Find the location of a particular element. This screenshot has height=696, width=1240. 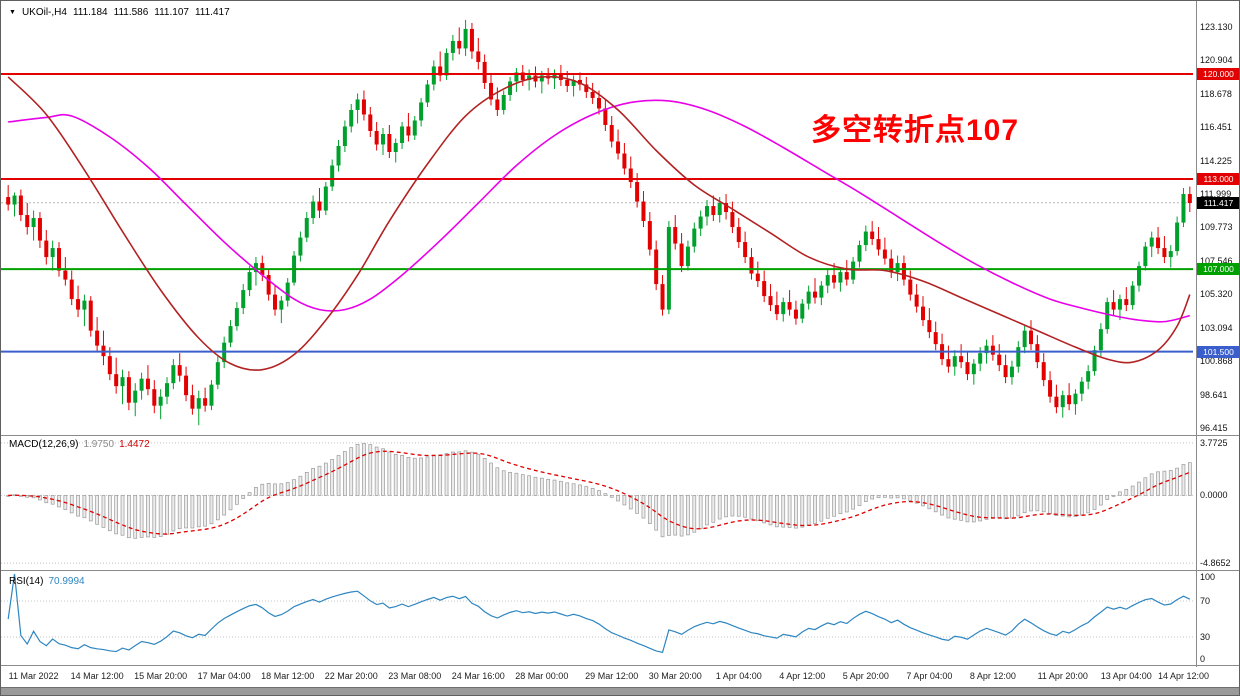

price-level-badge: 113.000 is located at coordinates (1218, 179).